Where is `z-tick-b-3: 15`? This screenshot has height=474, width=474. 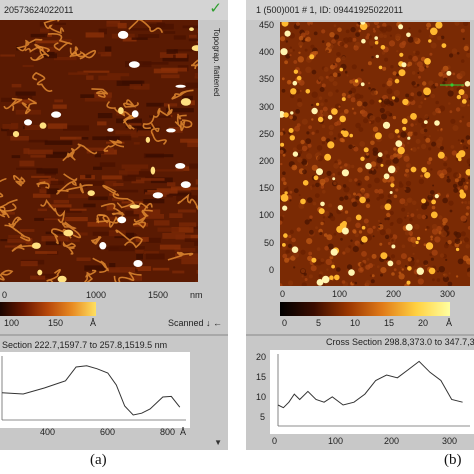
z-tick-b-3: 15 is located at coordinates (389, 323).